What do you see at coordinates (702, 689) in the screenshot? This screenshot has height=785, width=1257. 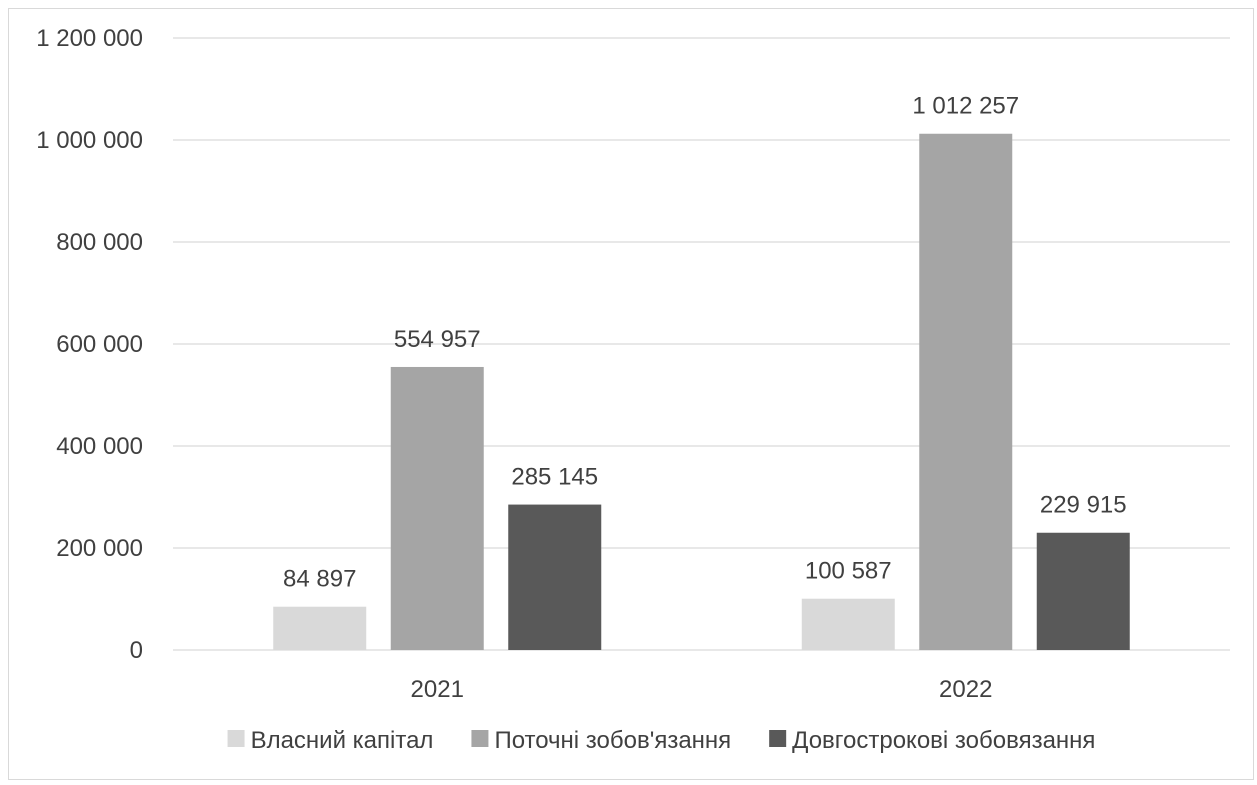 I see `x-axis-ticks: 2021 2022` at bounding box center [702, 689].